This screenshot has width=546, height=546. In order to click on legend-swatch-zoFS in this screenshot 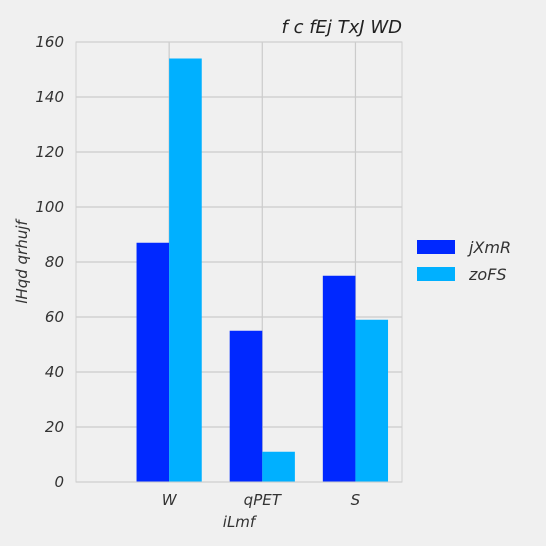, I will do `click(436, 274)`.